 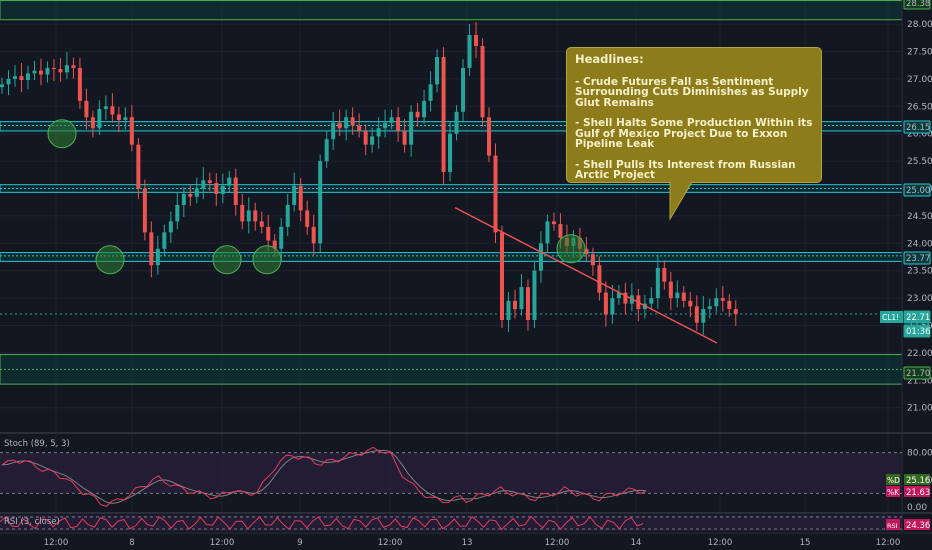 What do you see at coordinates (893, 479) in the screenshot?
I see `stoch-d-name-box` at bounding box center [893, 479].